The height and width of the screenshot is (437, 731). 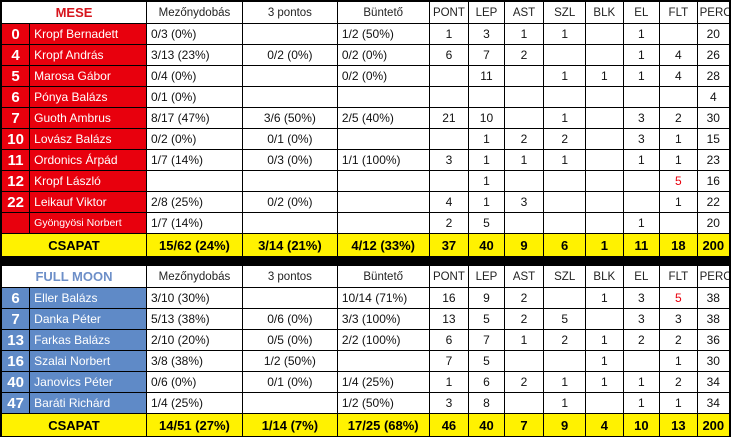 What do you see at coordinates (194, 181) in the screenshot?
I see `player-field-goals` at bounding box center [194, 181].